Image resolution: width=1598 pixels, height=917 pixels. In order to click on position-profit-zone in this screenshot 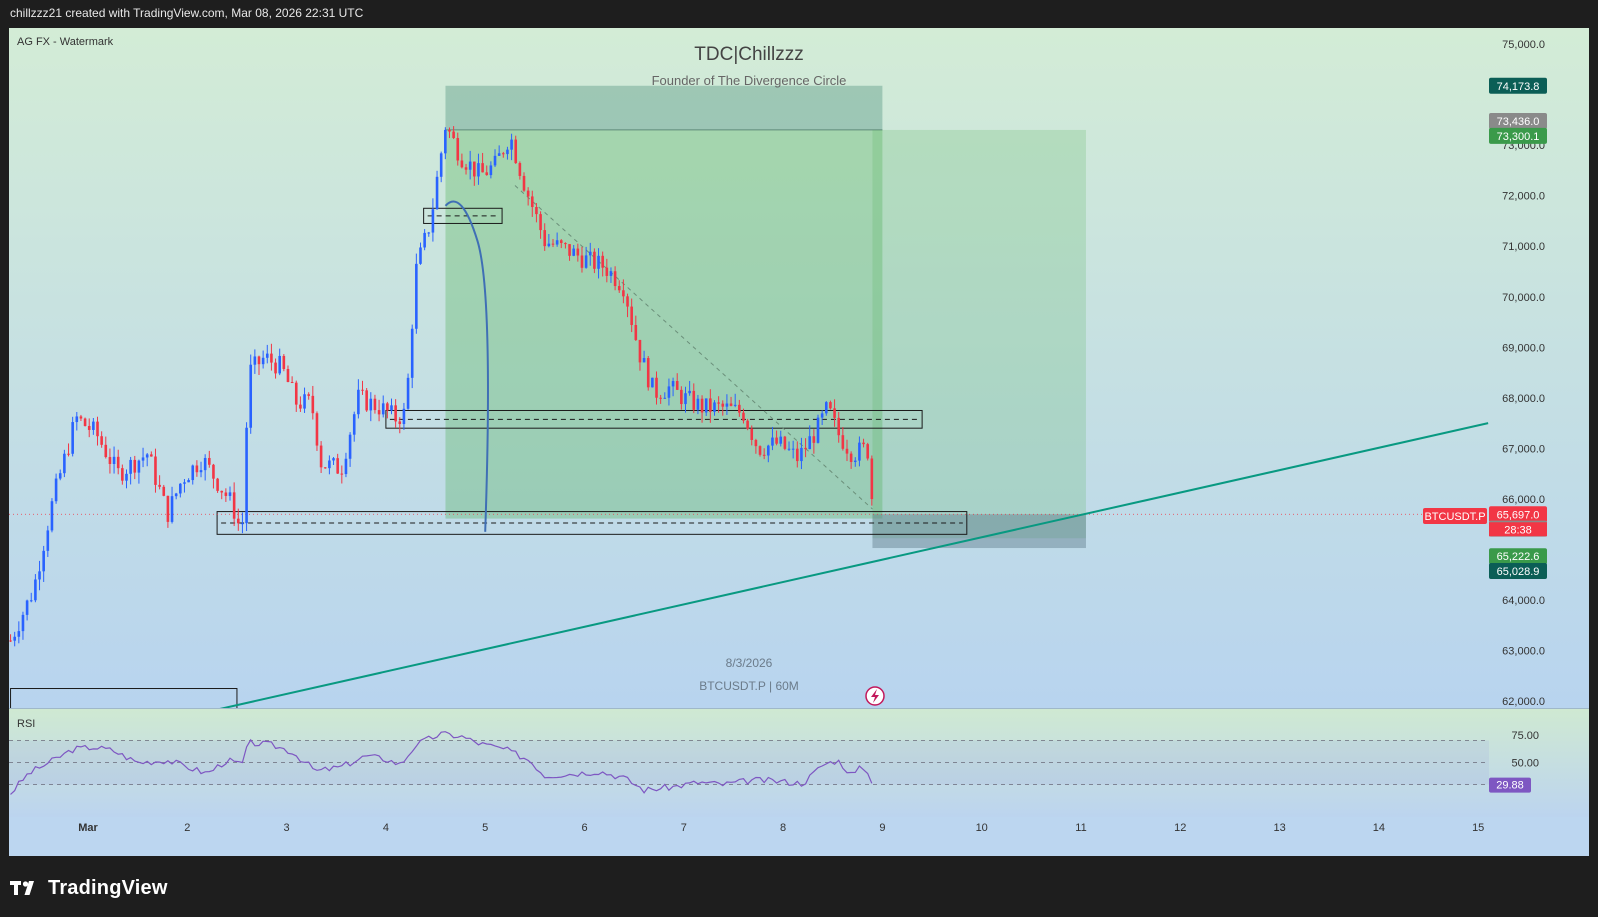, I will do `click(664, 324)`.